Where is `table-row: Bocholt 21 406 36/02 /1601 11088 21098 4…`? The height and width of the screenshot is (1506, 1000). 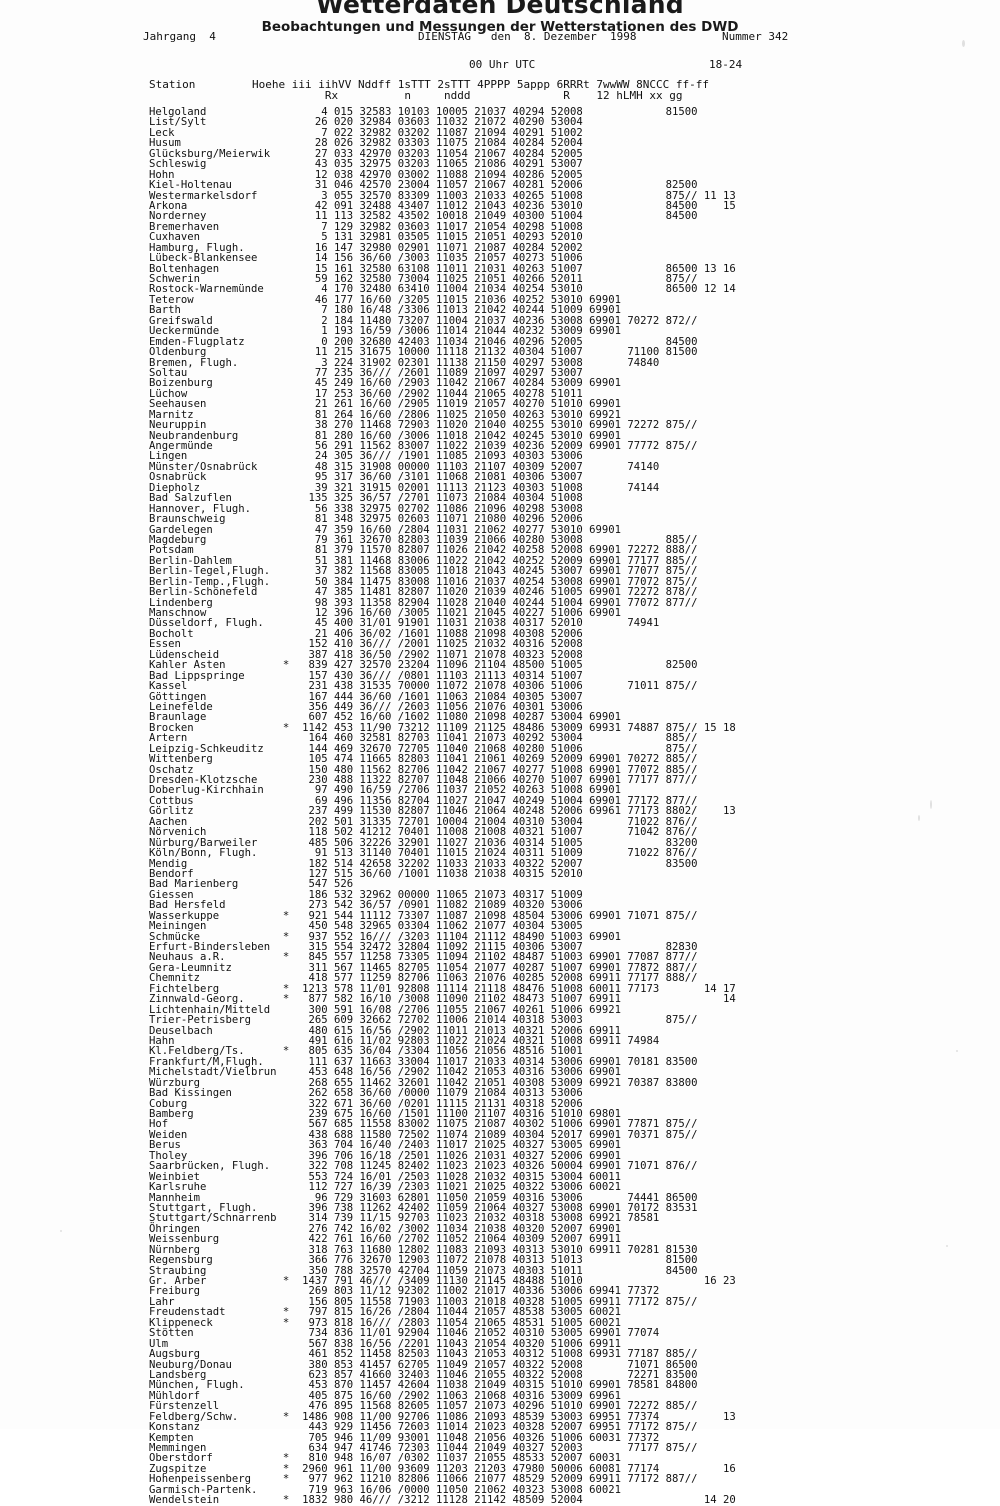
table-row: Bocholt 21 406 36/02 /1601 11088 21098 4… is located at coordinates (366, 633).